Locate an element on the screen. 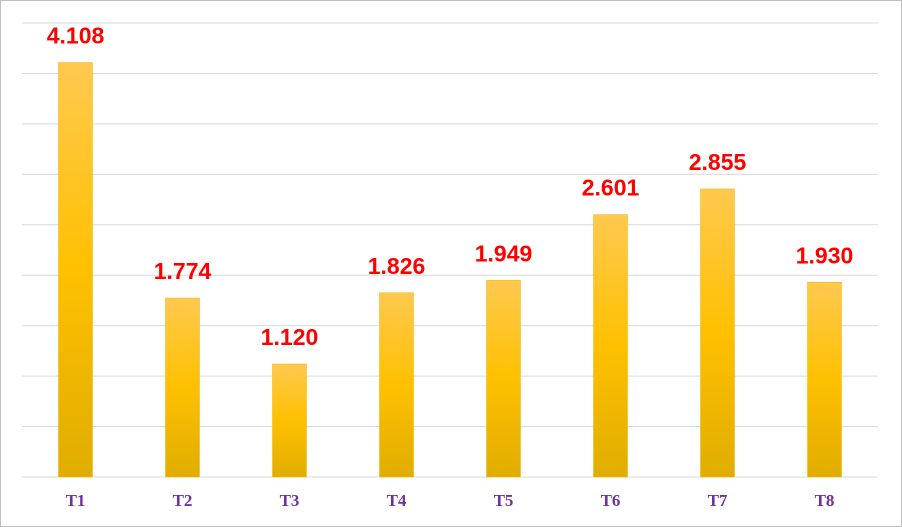 This screenshot has height=527, width=902. x-tick-label: T4 is located at coordinates (397, 500).